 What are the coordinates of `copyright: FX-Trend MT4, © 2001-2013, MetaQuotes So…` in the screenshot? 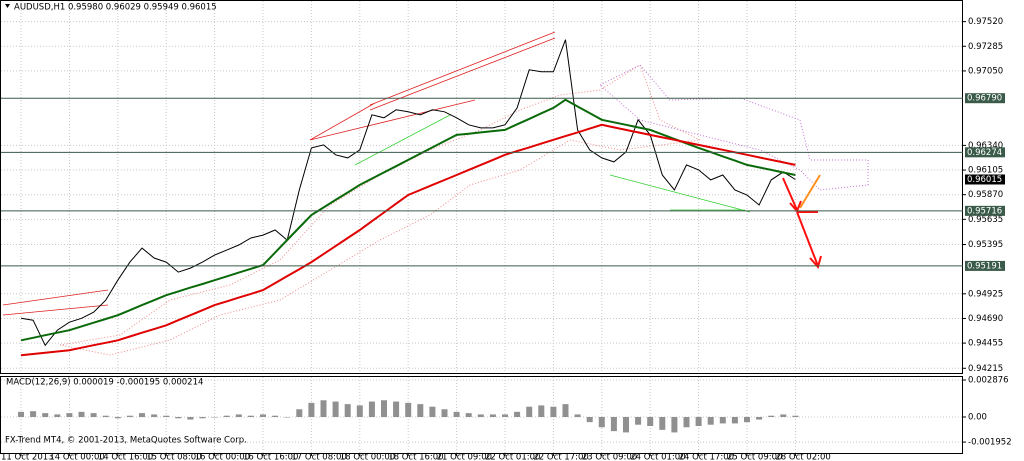 It's located at (126, 441).